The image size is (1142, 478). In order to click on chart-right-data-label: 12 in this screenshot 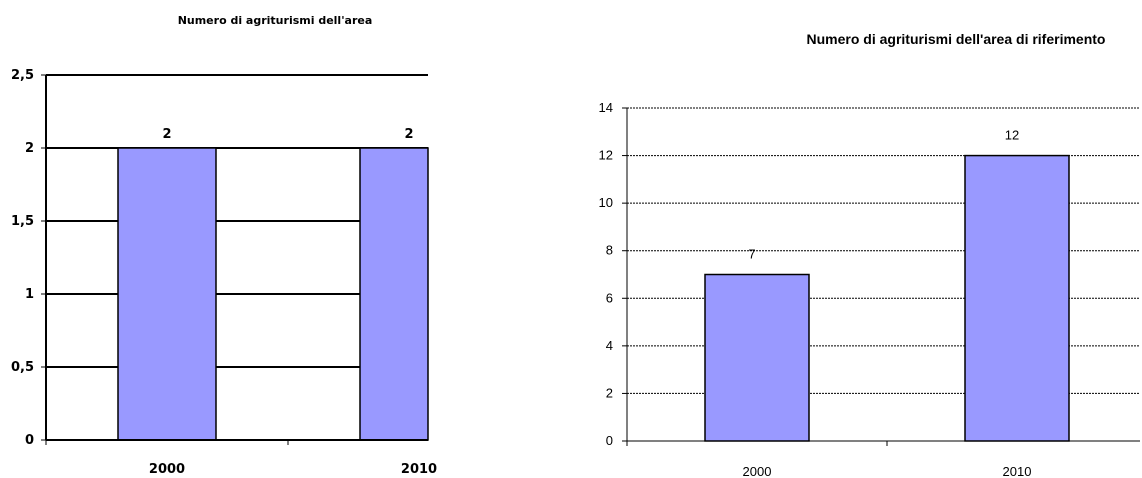, I will do `click(1012, 135)`.